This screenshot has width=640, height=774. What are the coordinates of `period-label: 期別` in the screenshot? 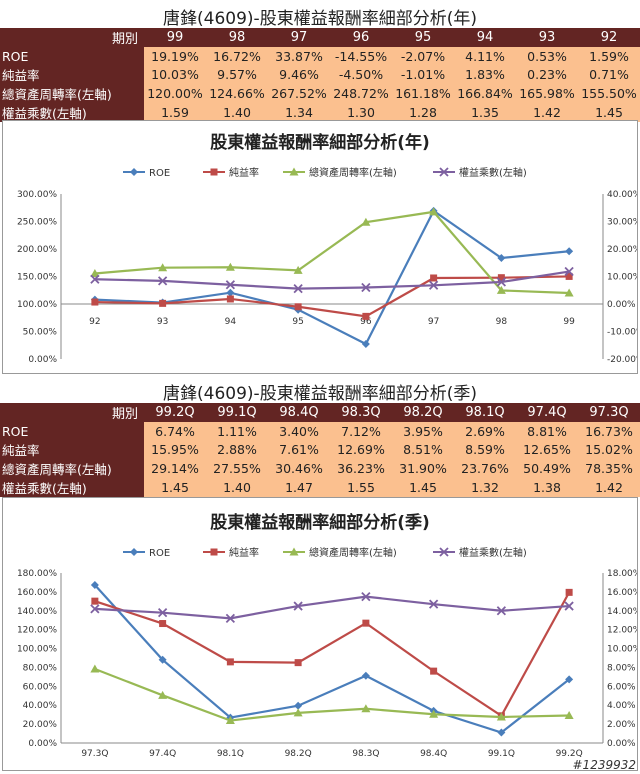 It's located at (72, 37).